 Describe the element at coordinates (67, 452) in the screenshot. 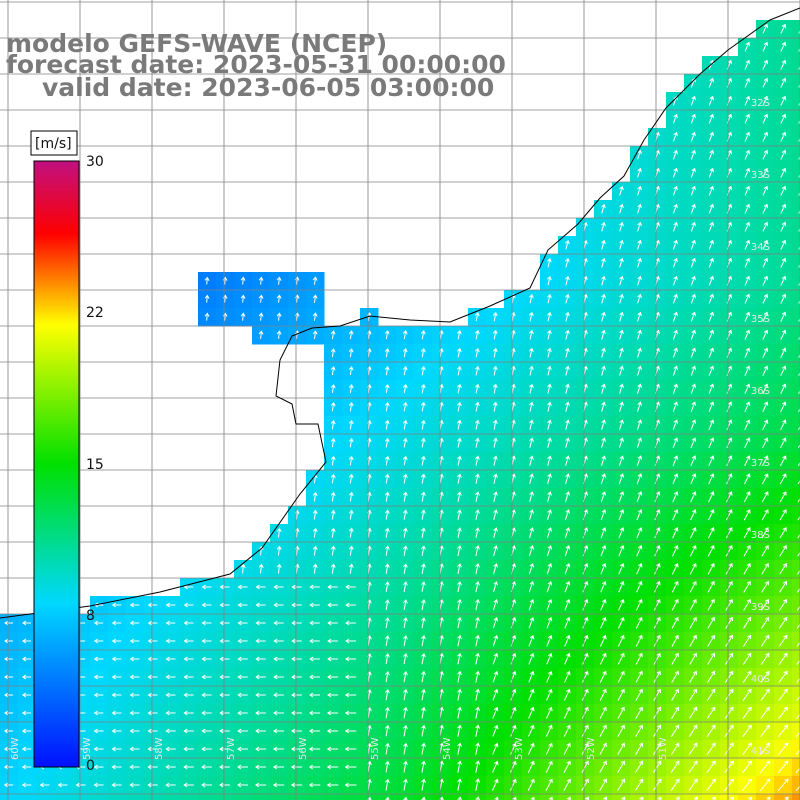

I see `colorbar: [m/s] 30 22 15 8 0` at that location.